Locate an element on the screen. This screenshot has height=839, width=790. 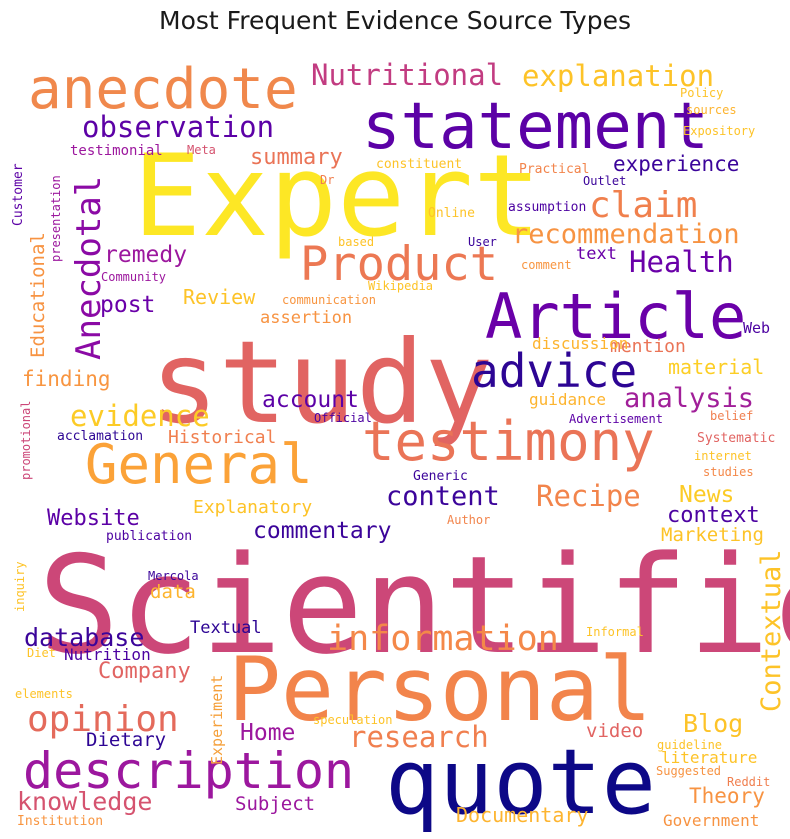
word-experiment: Experiment is located at coordinates (217, 720).